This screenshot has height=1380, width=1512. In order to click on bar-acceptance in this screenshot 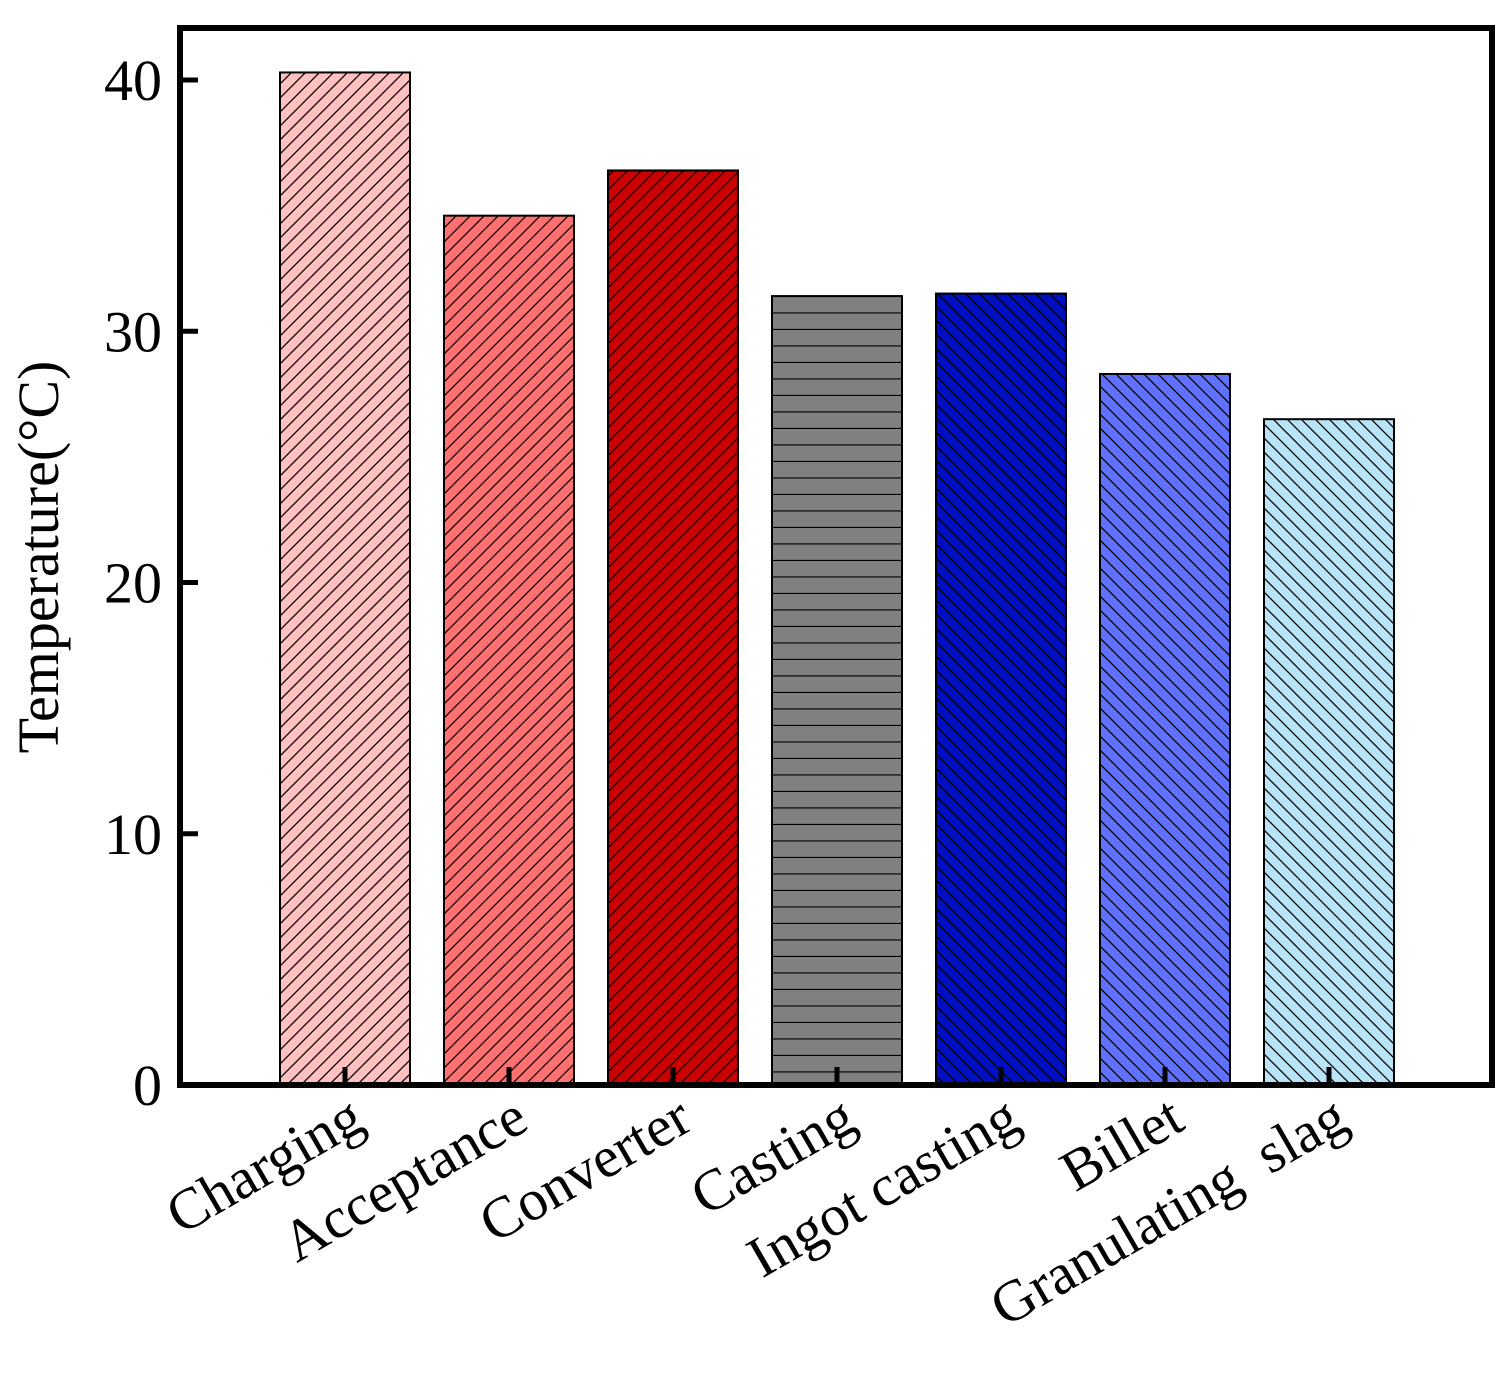, I will do `click(509, 650)`.